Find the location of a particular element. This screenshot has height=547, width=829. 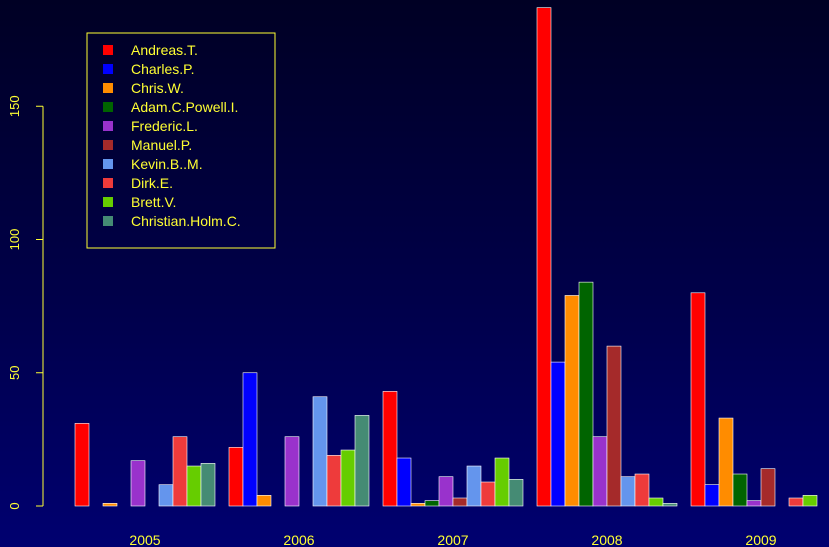

bar-chris-w--2008 is located at coordinates (572, 401).